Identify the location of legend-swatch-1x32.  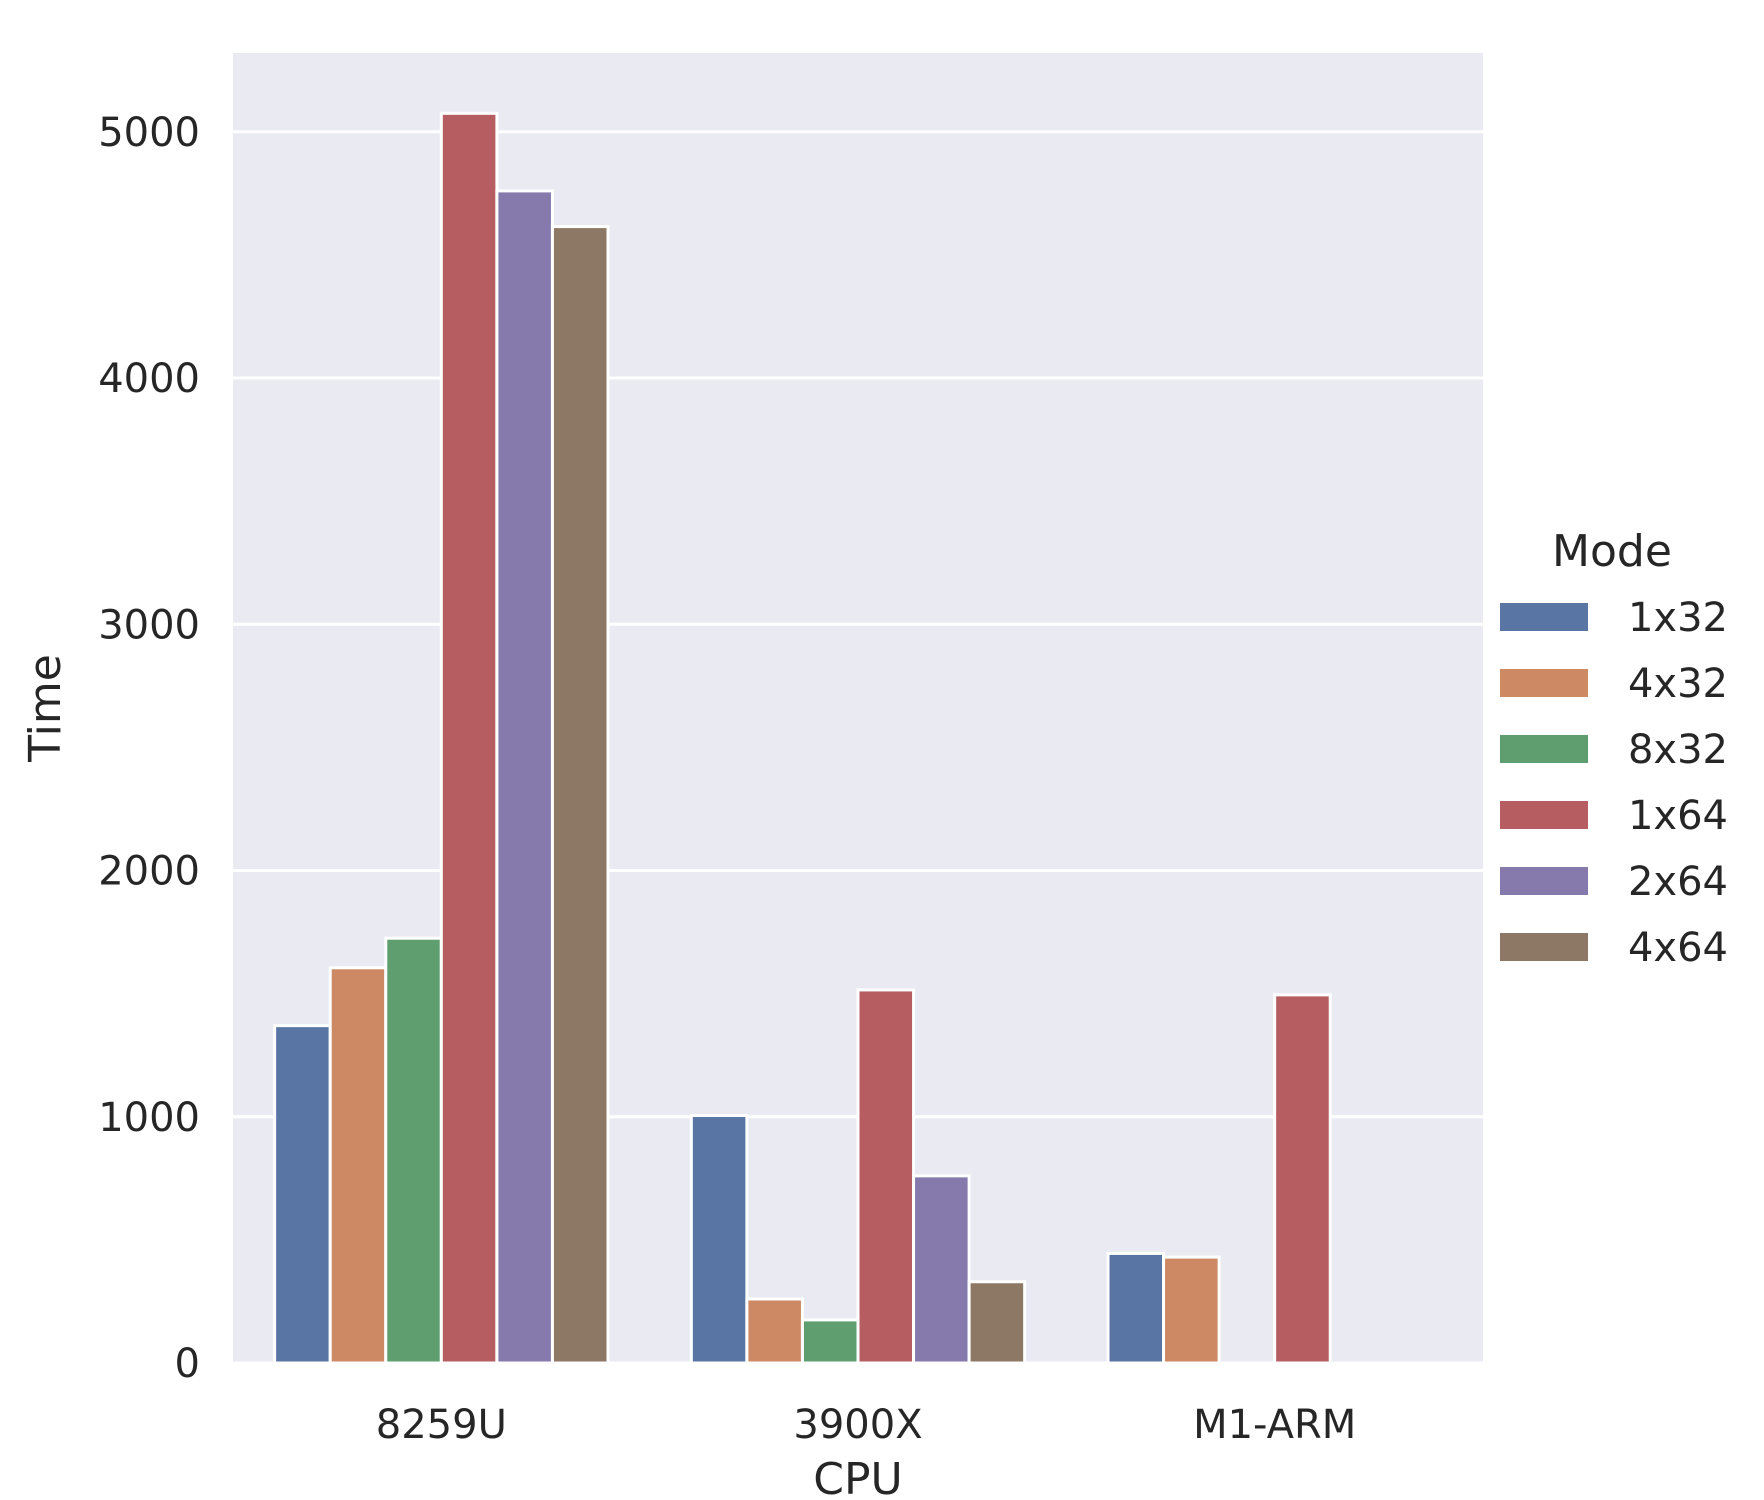
(1544, 617).